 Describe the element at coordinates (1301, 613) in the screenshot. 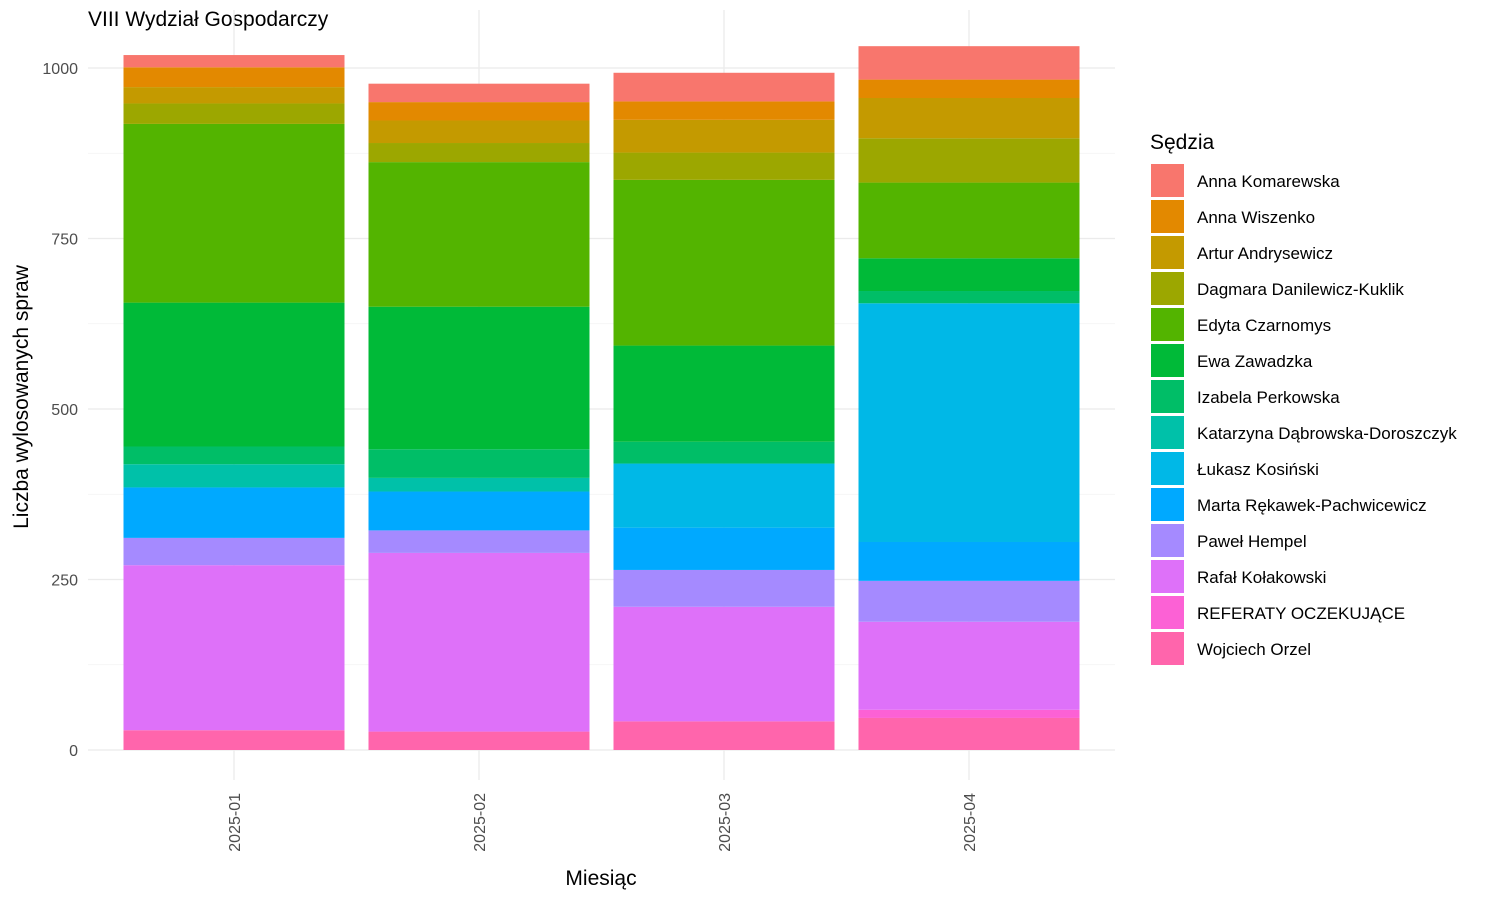

I see `legend-label: REFERATY OCZEKUJĄCE` at that location.